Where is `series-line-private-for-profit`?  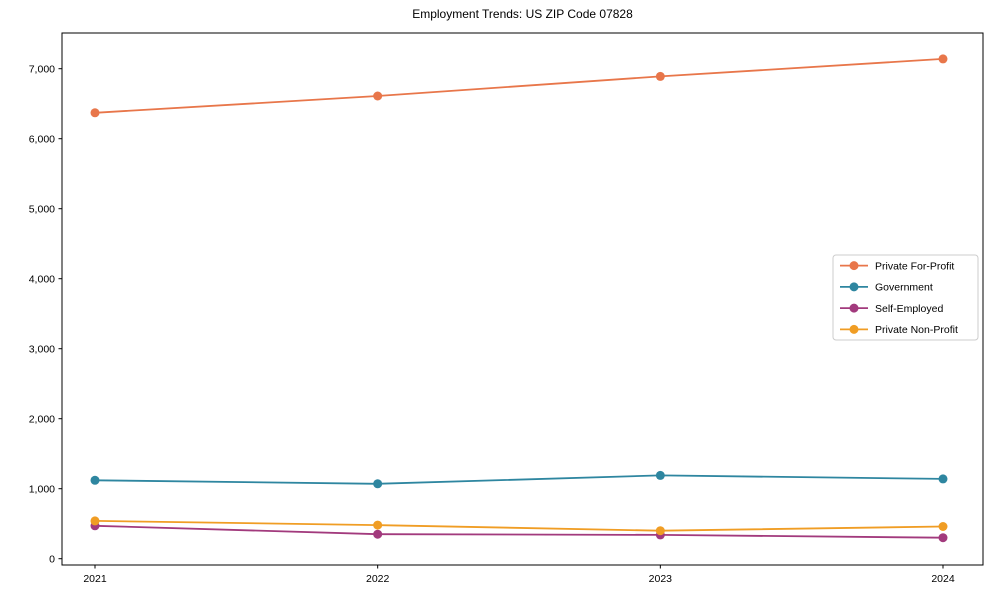
series-line-private-for-profit is located at coordinates (519, 86).